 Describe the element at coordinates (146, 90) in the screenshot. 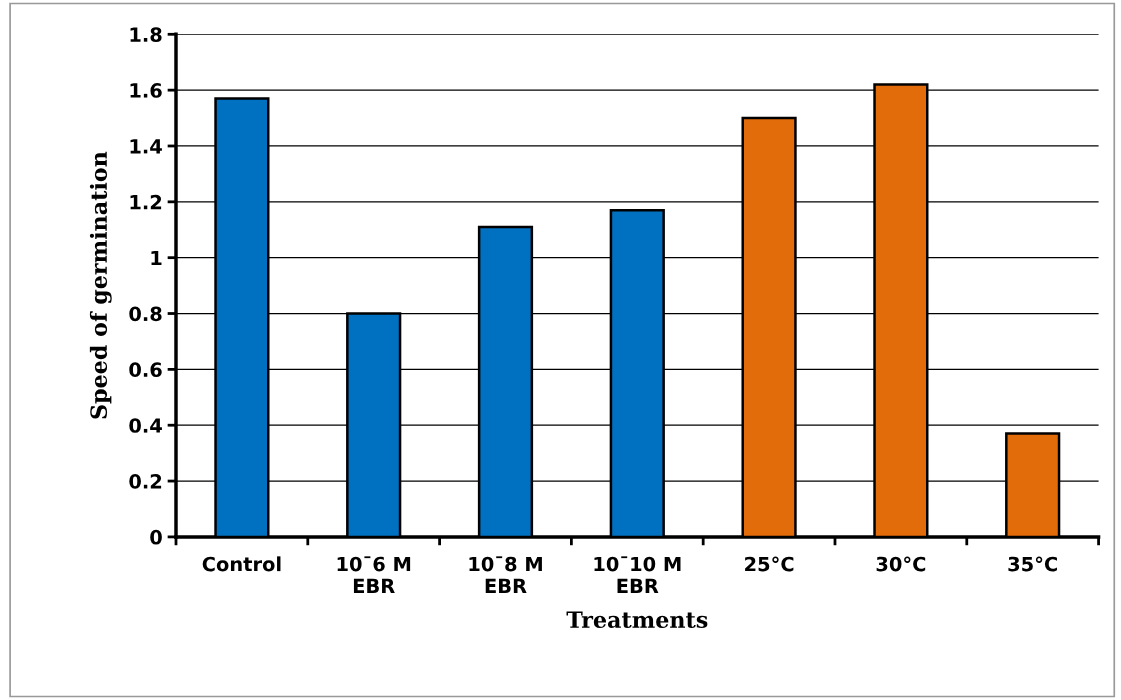

I see `y-tick-label: 1.6` at that location.